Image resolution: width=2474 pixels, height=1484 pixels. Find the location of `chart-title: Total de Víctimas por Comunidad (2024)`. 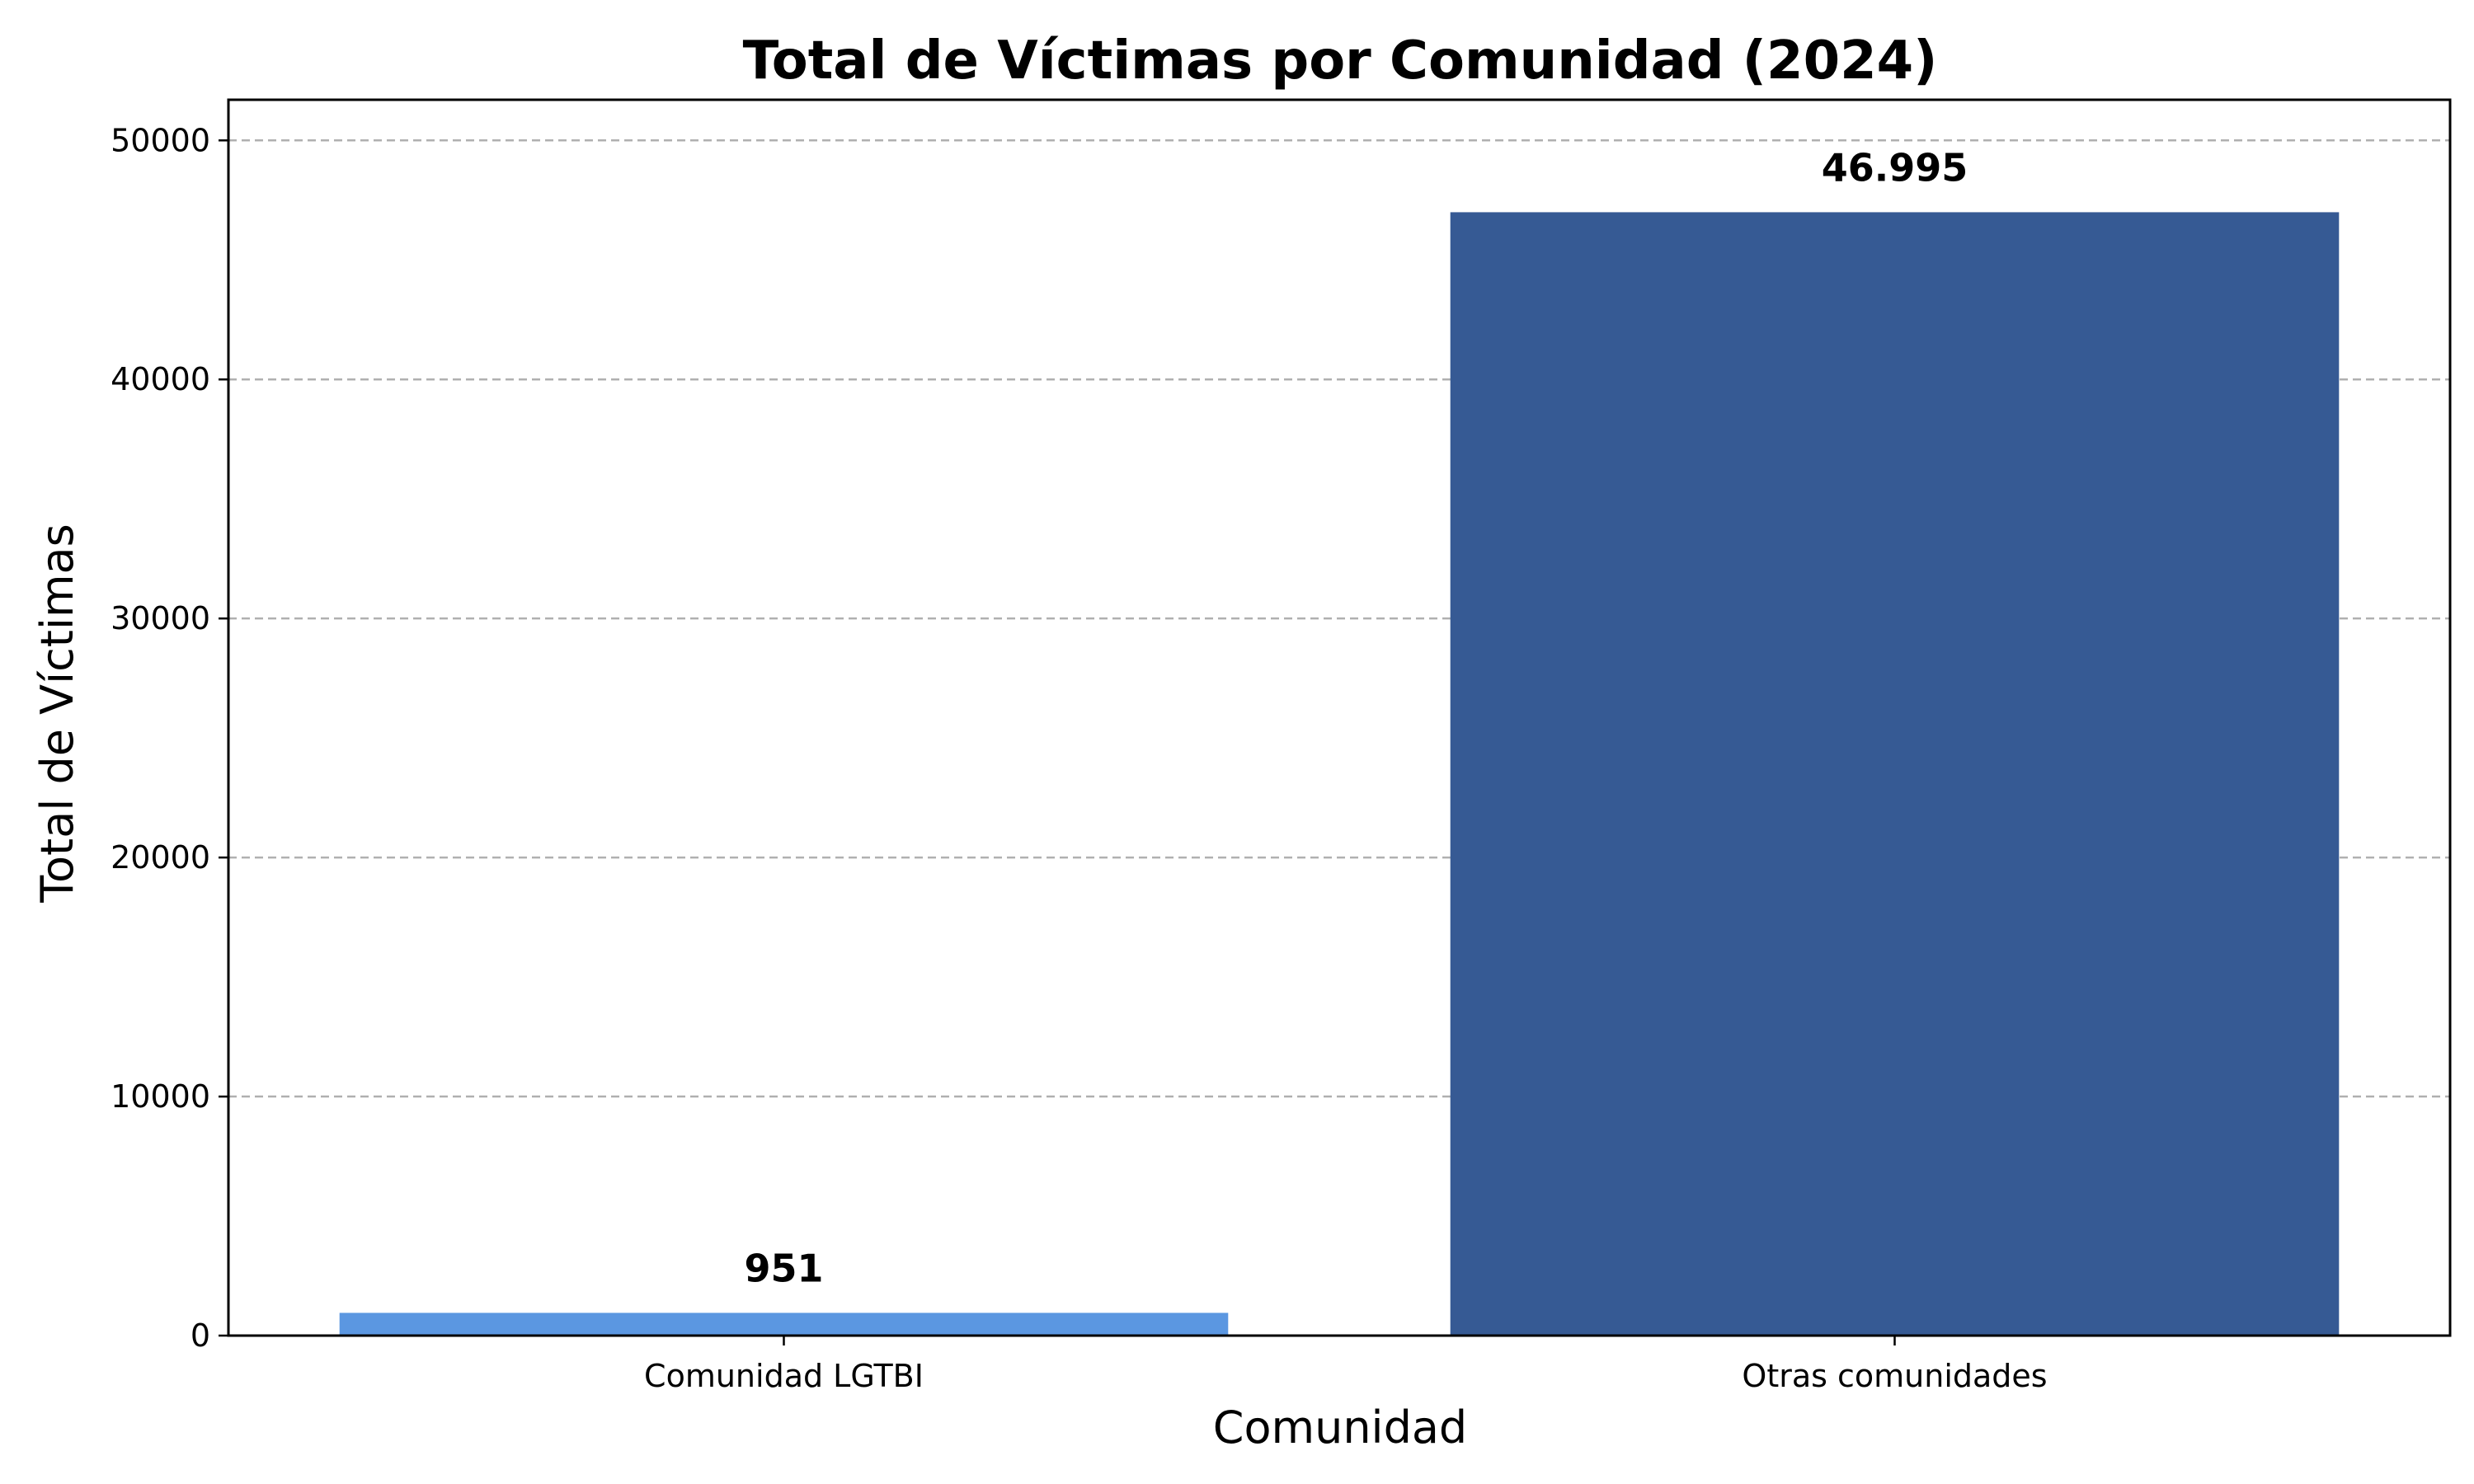

chart-title: Total de Víctimas por Comunidad (2024) is located at coordinates (1340, 62).